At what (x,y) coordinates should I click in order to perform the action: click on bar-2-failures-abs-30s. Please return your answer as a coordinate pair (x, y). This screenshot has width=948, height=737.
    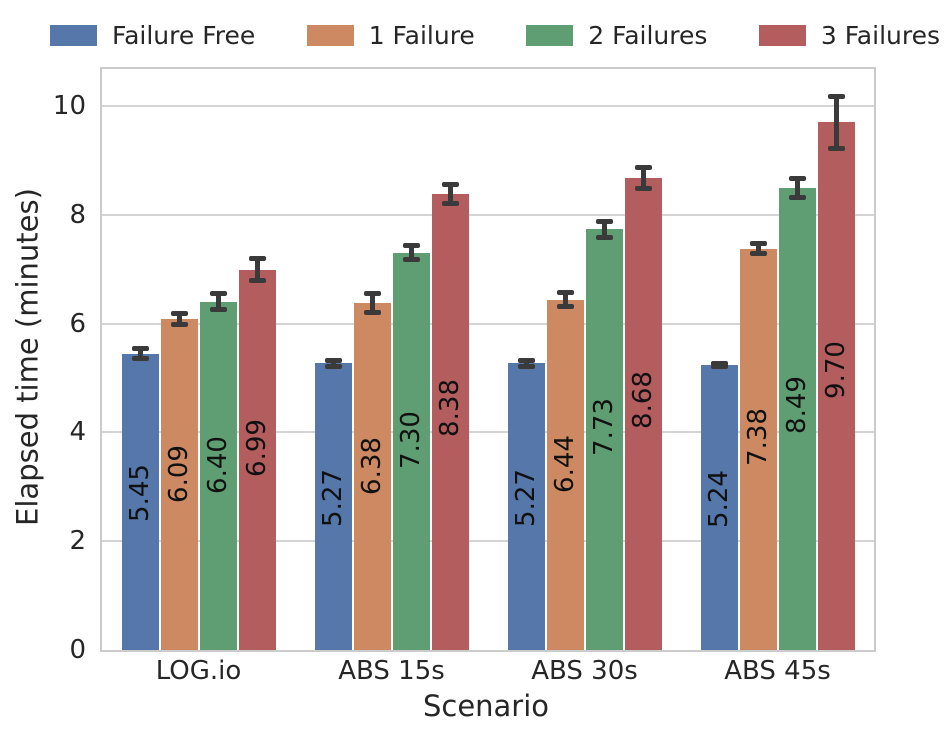
    Looking at the image, I should click on (604, 439).